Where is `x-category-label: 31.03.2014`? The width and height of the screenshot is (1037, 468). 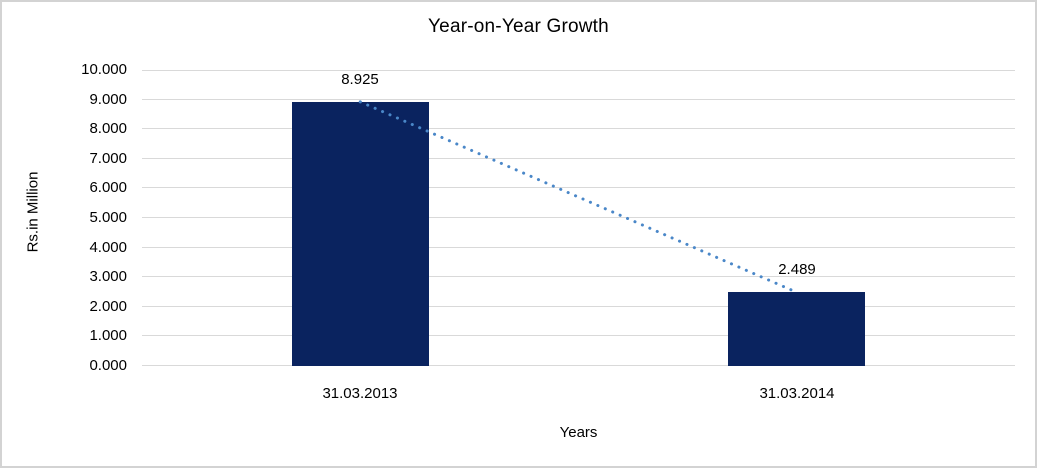
x-category-label: 31.03.2014 is located at coordinates (797, 393).